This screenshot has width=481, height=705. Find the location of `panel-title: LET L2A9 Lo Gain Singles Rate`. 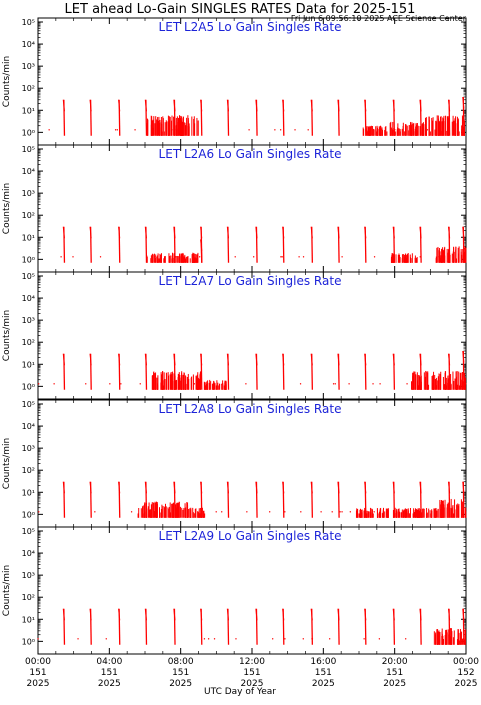

panel-title: LET L2A9 Lo Gain Singles Rate is located at coordinates (250, 536).